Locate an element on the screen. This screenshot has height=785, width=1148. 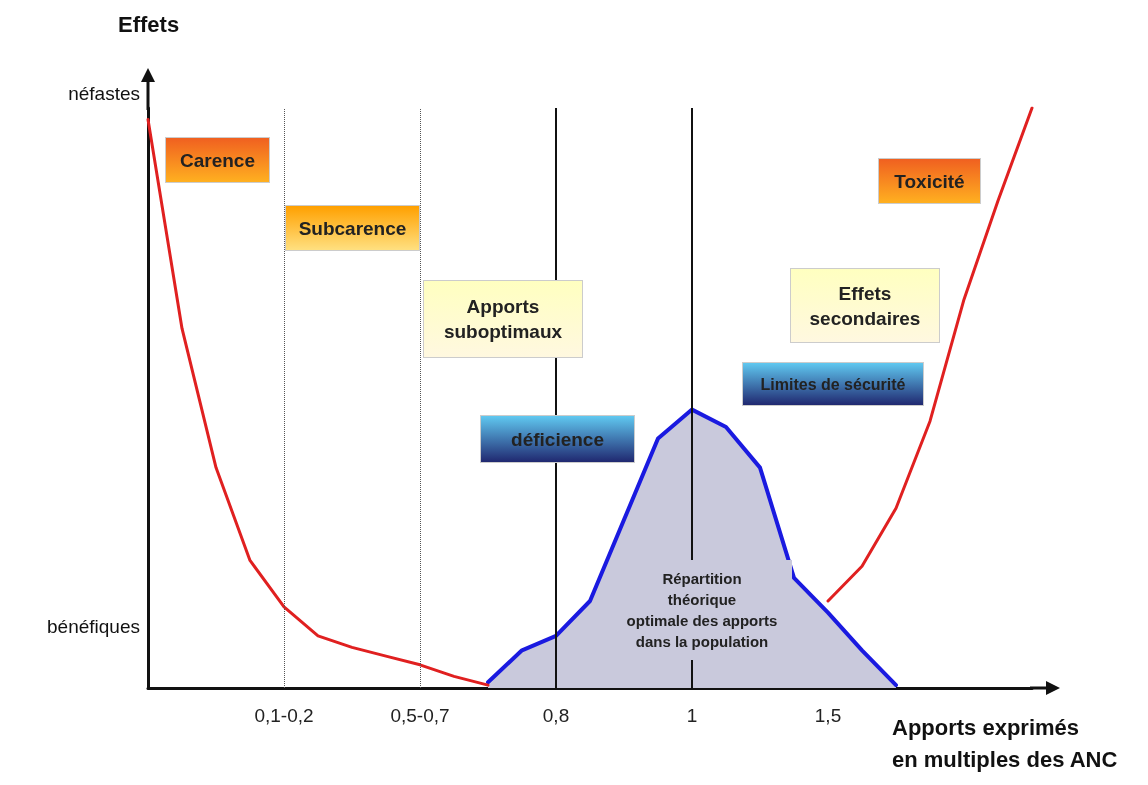
label-box: Toxicité is located at coordinates (929, 181).